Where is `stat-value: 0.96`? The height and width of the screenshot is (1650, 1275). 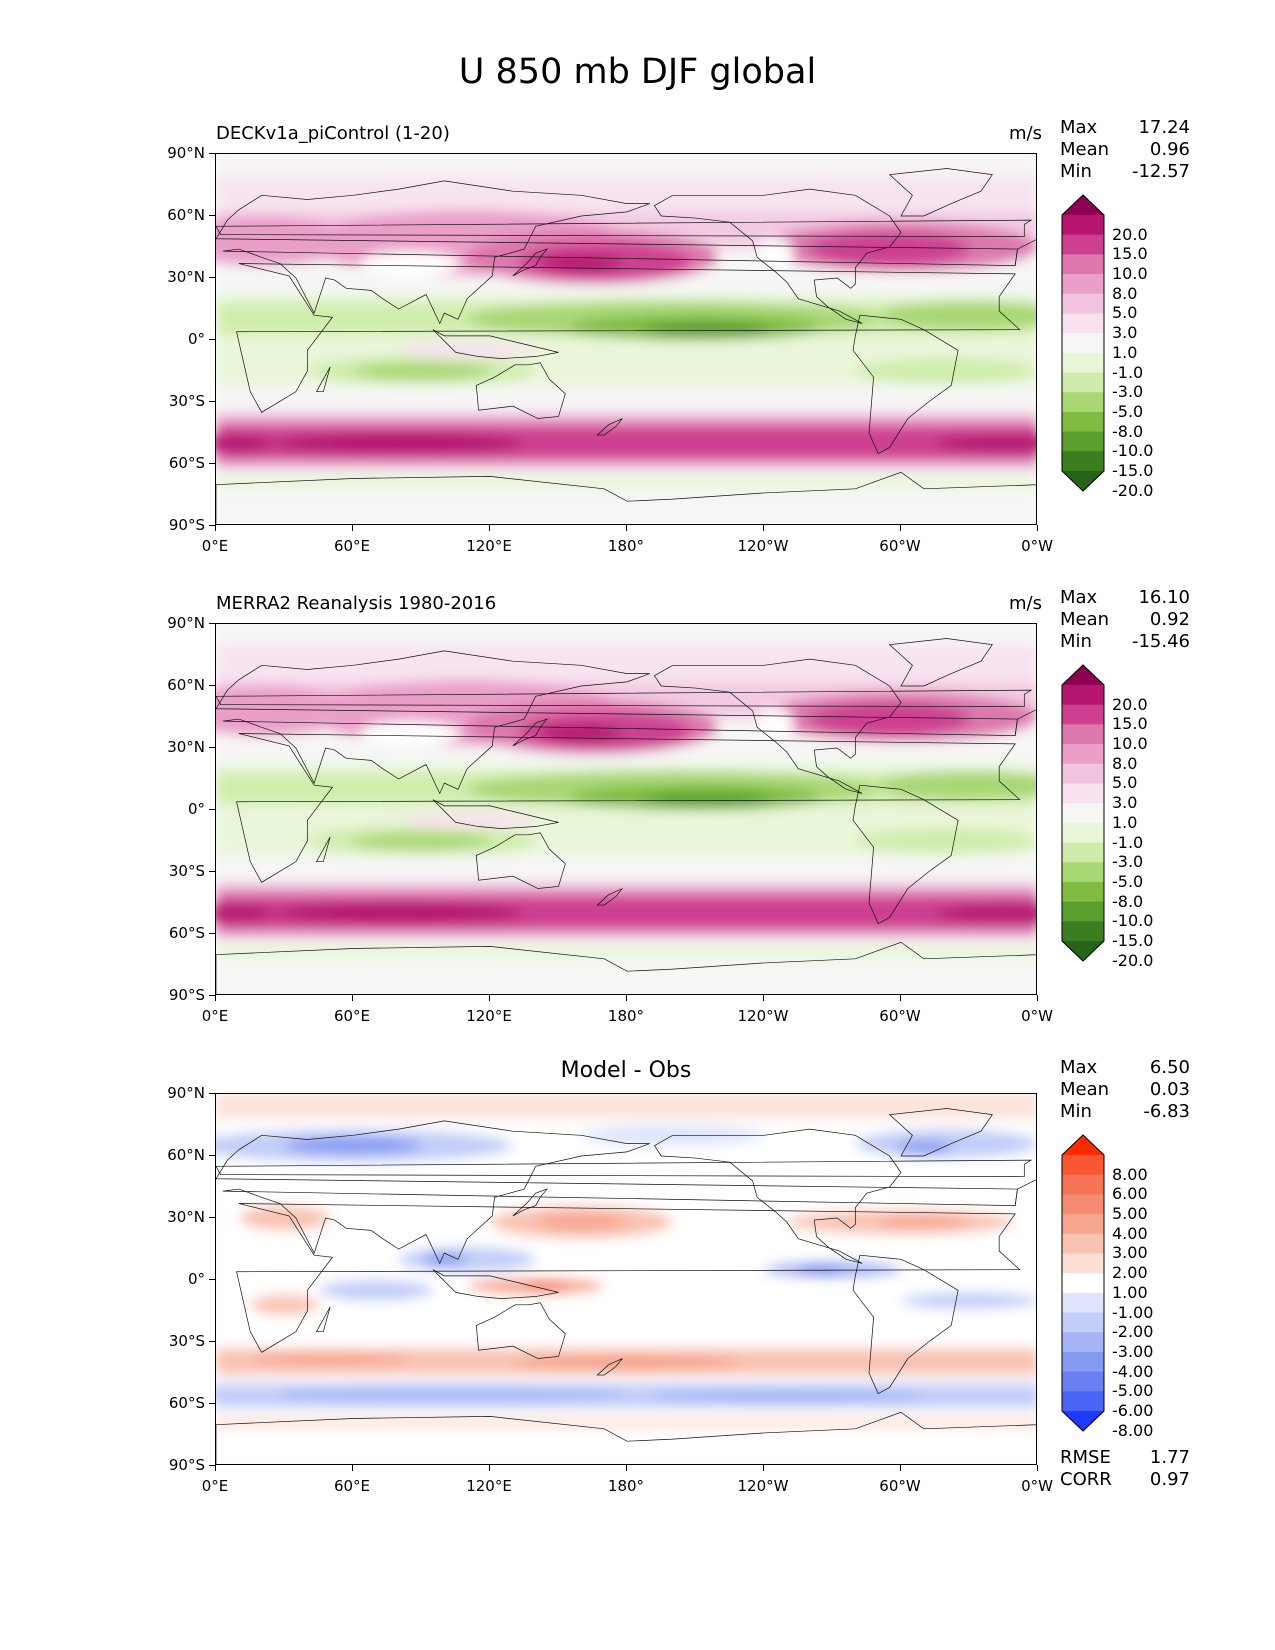
stat-value: 0.96 is located at coordinates (1169, 149).